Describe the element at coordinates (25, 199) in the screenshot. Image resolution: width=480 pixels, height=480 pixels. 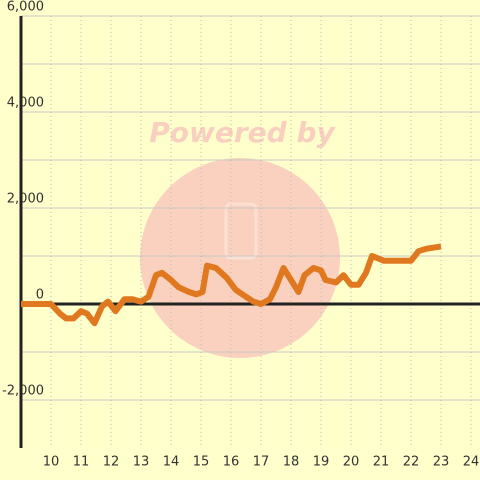
I see `y-tick-label: 2,000` at that location.